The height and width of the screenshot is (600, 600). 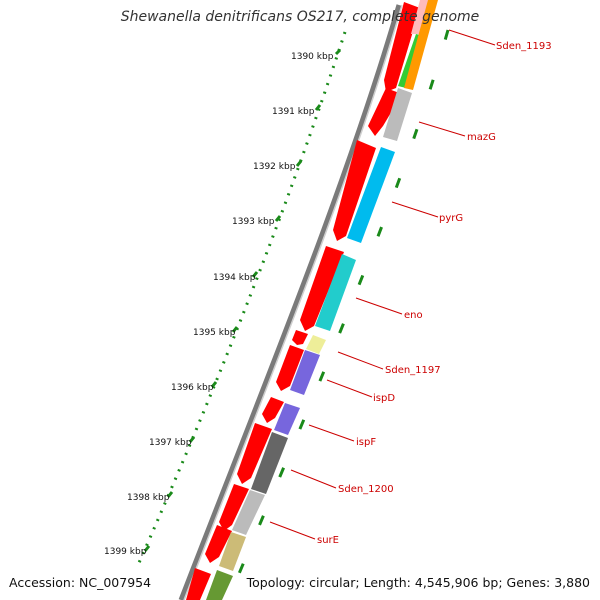 What do you see at coordinates (148, 498) in the screenshot?
I see `ruler-label-1398: 1398 kbp` at bounding box center [148, 498].